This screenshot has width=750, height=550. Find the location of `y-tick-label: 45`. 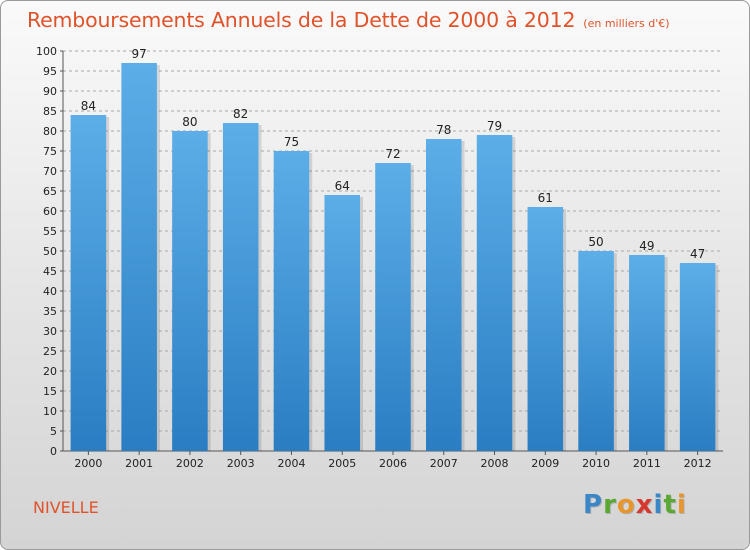

y-tick-label: 45 is located at coordinates (50, 271).